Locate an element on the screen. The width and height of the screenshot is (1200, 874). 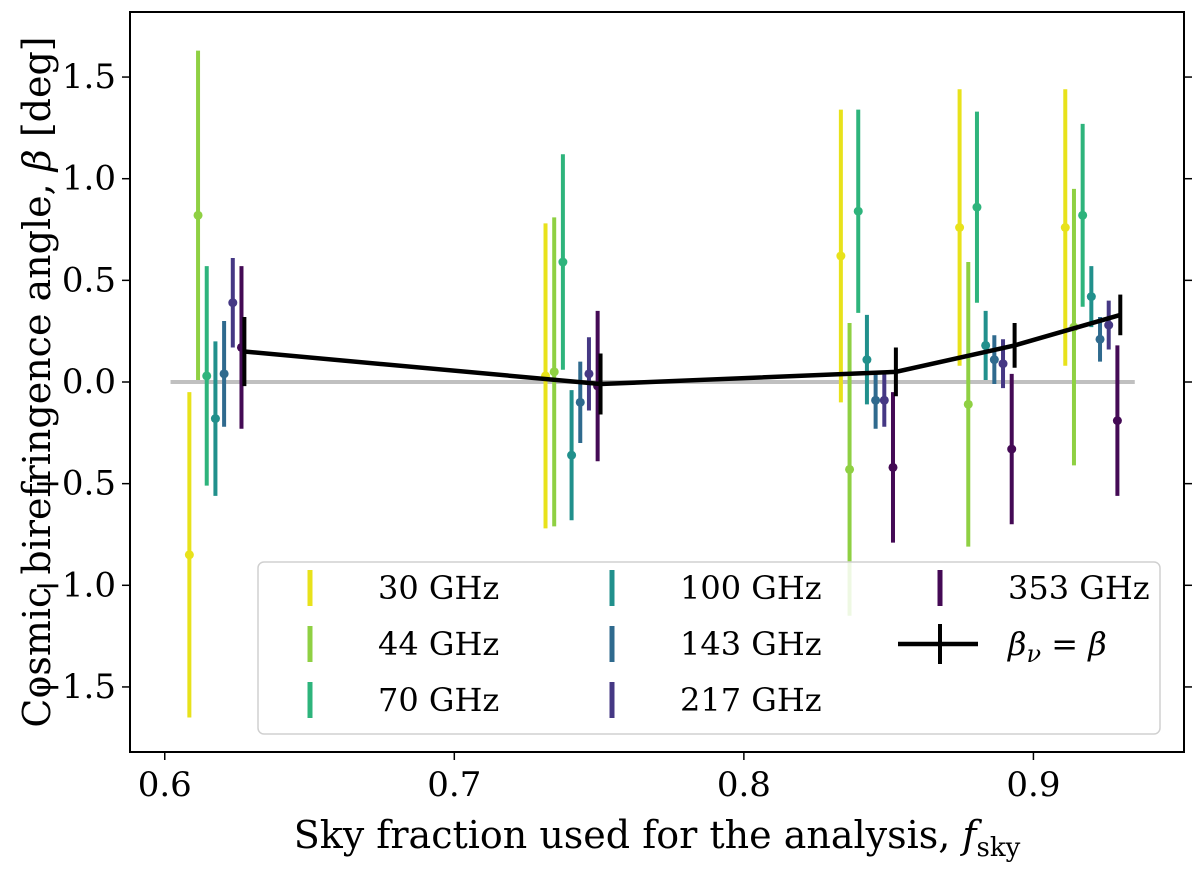
combined-series-layer is located at coordinates (682, 354).